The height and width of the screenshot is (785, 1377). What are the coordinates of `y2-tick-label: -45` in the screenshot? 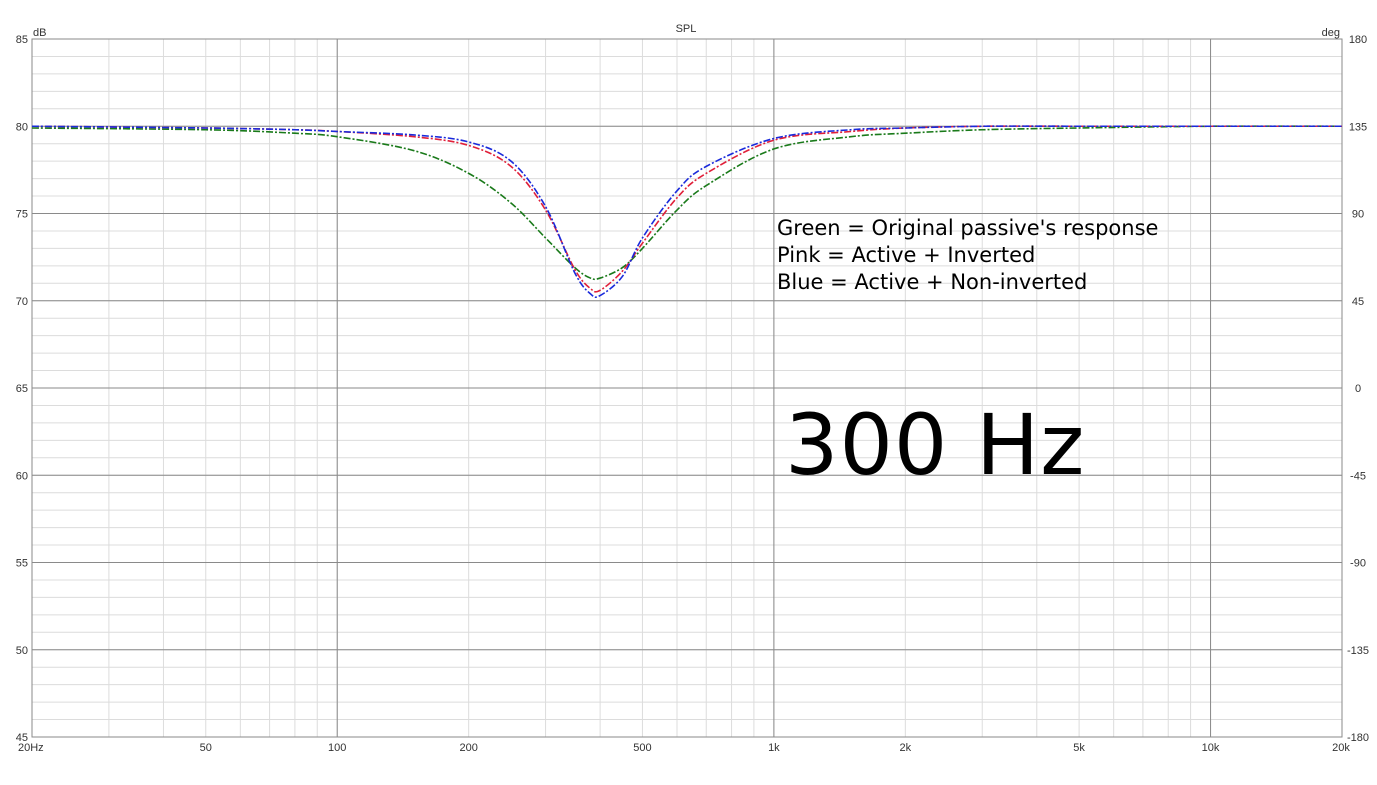 It's located at (1358, 476).